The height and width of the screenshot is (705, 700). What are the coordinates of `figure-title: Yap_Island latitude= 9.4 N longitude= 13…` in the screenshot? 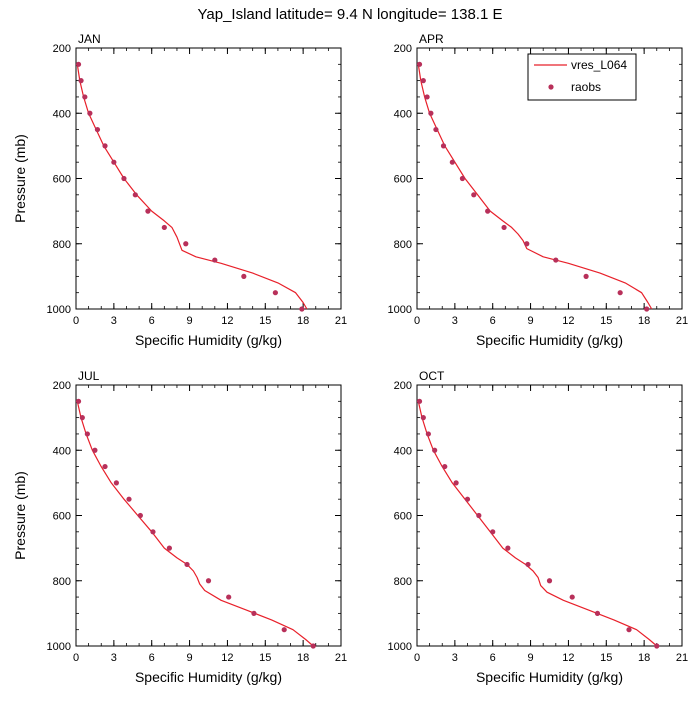 It's located at (350, 14).